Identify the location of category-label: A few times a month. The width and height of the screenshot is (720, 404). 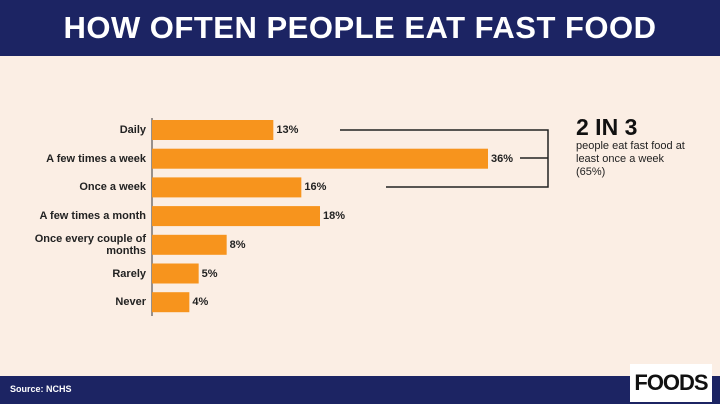
(92, 216).